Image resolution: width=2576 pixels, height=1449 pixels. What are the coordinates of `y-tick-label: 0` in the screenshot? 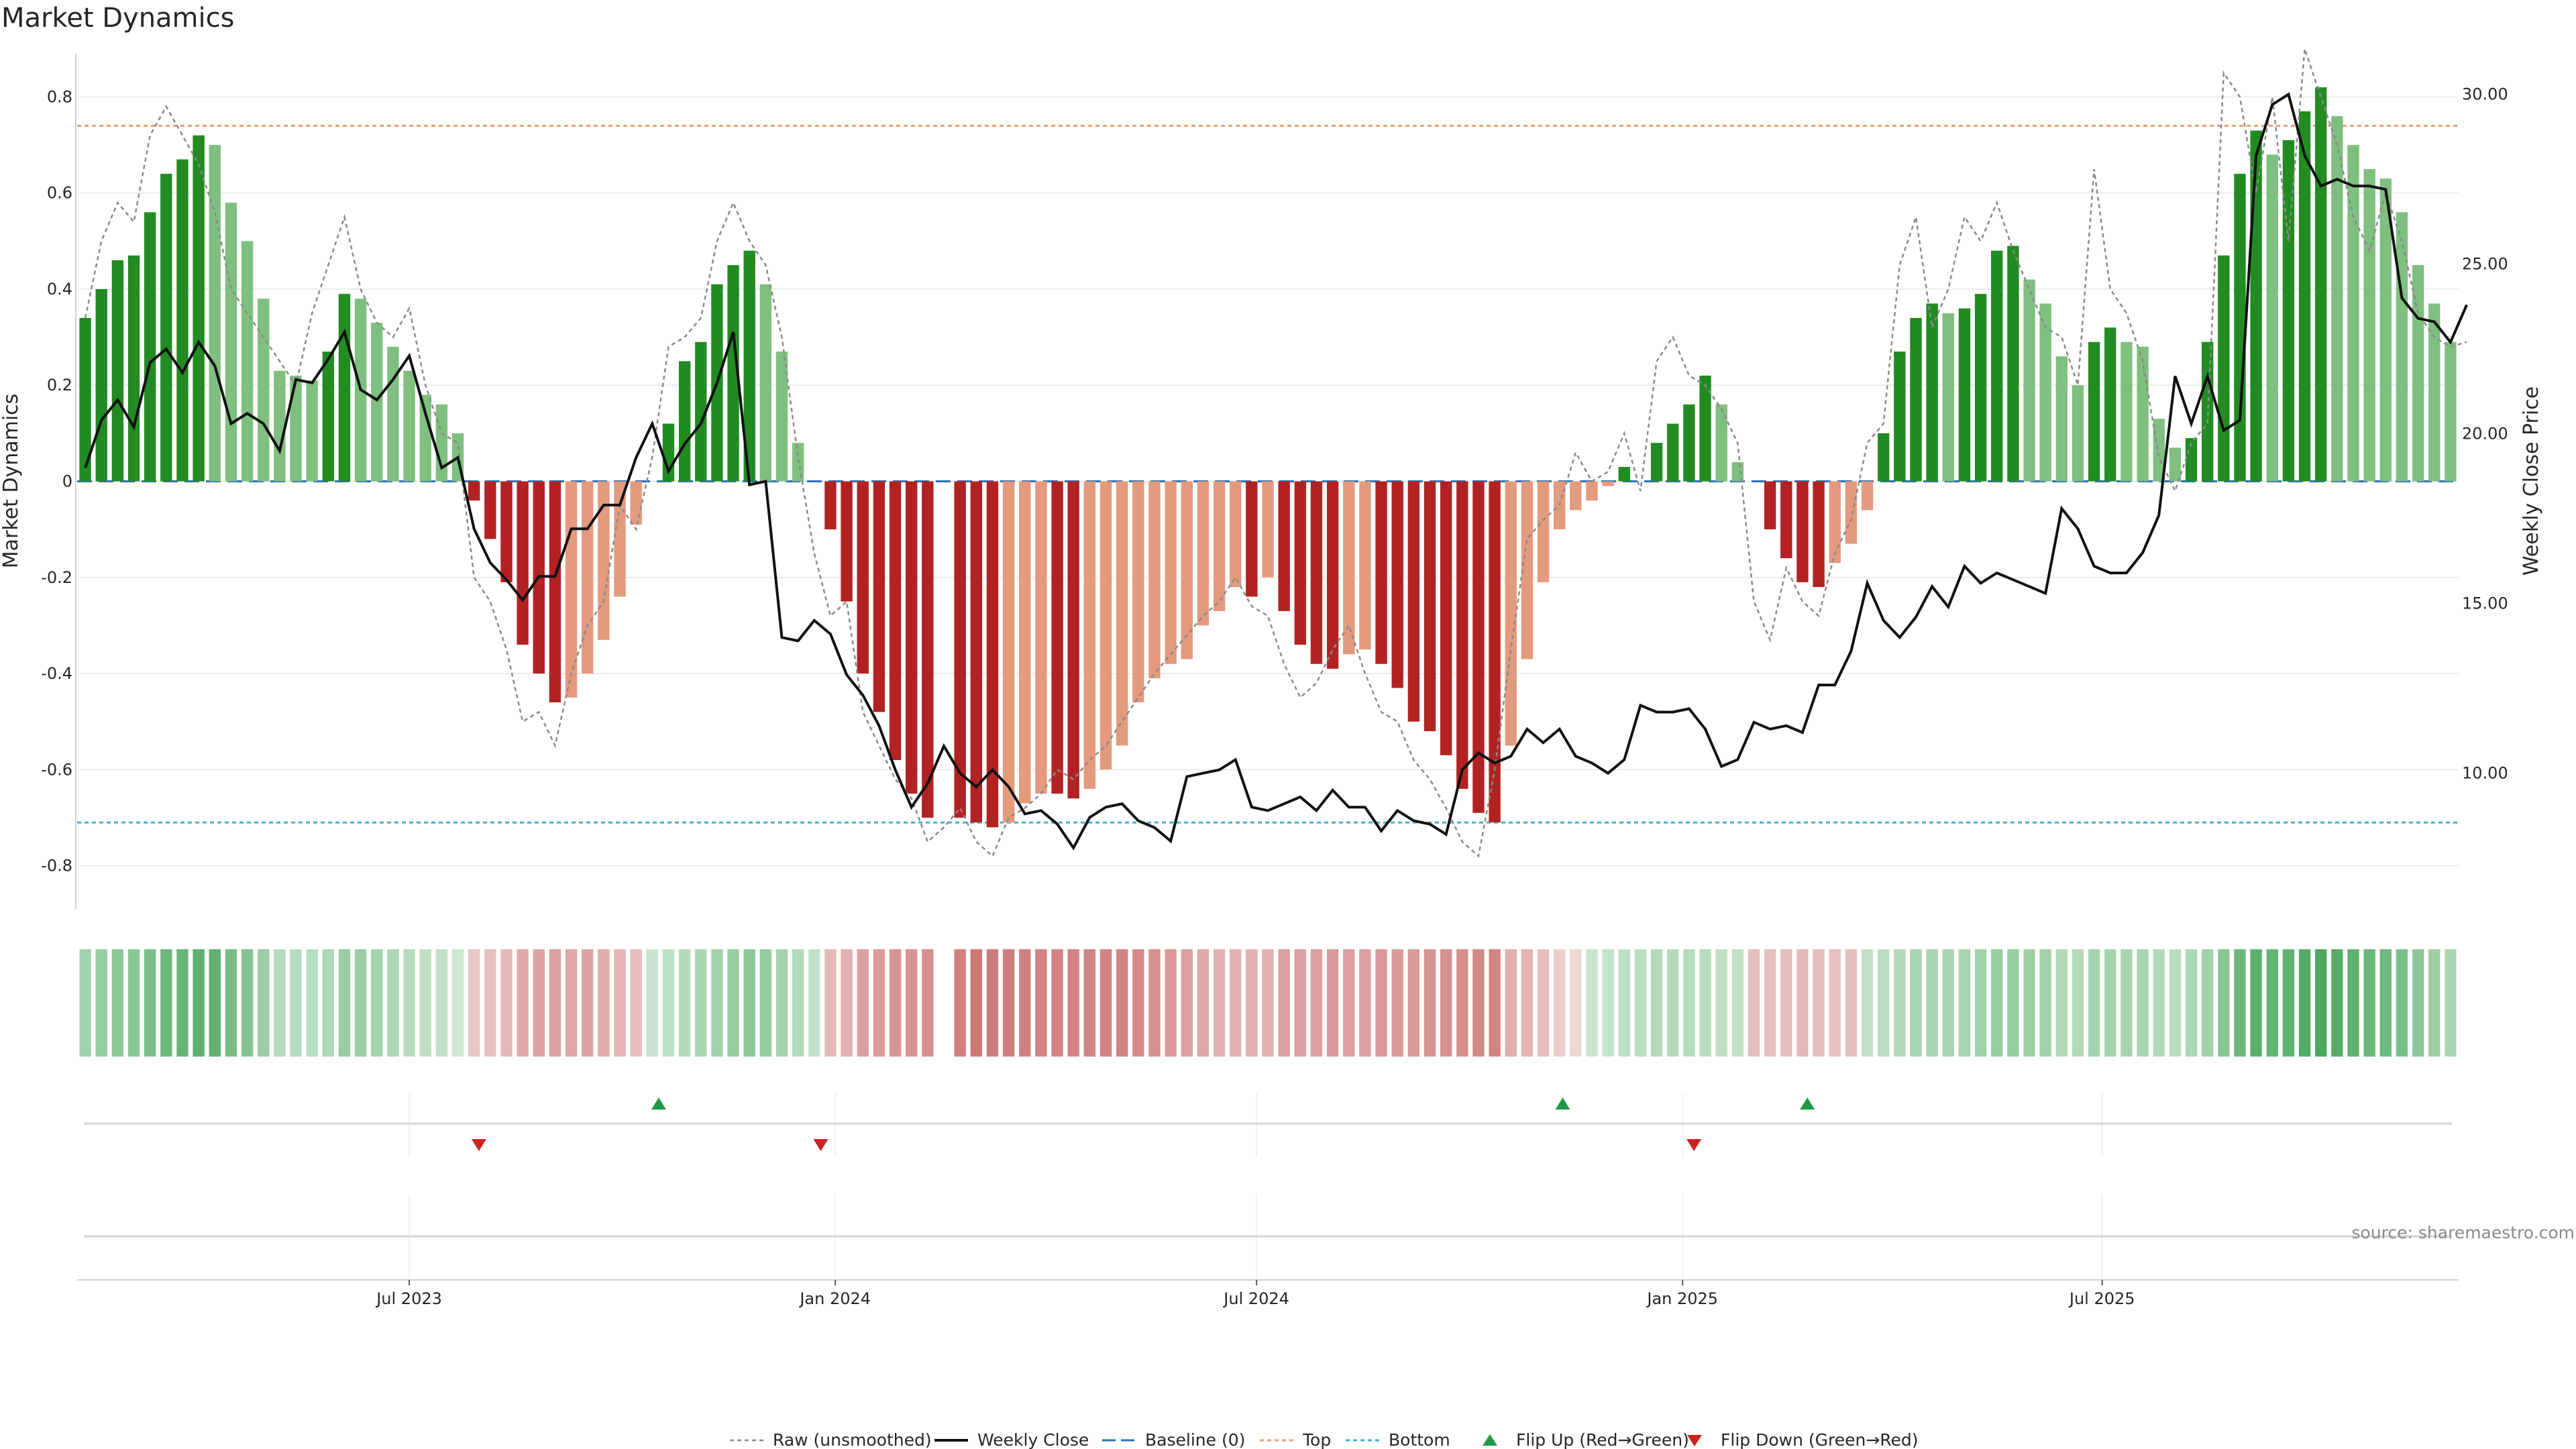 It's located at (67, 481).